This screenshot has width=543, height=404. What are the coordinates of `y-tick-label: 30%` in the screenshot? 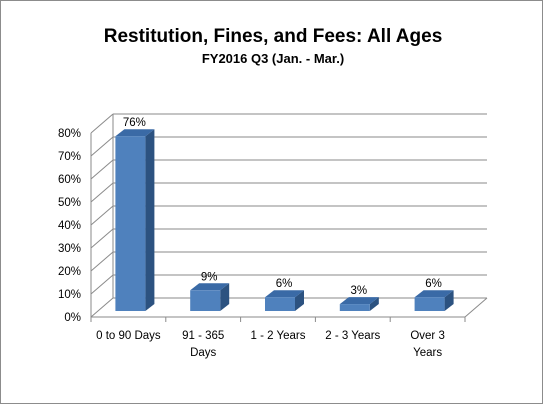 It's located at (69, 249).